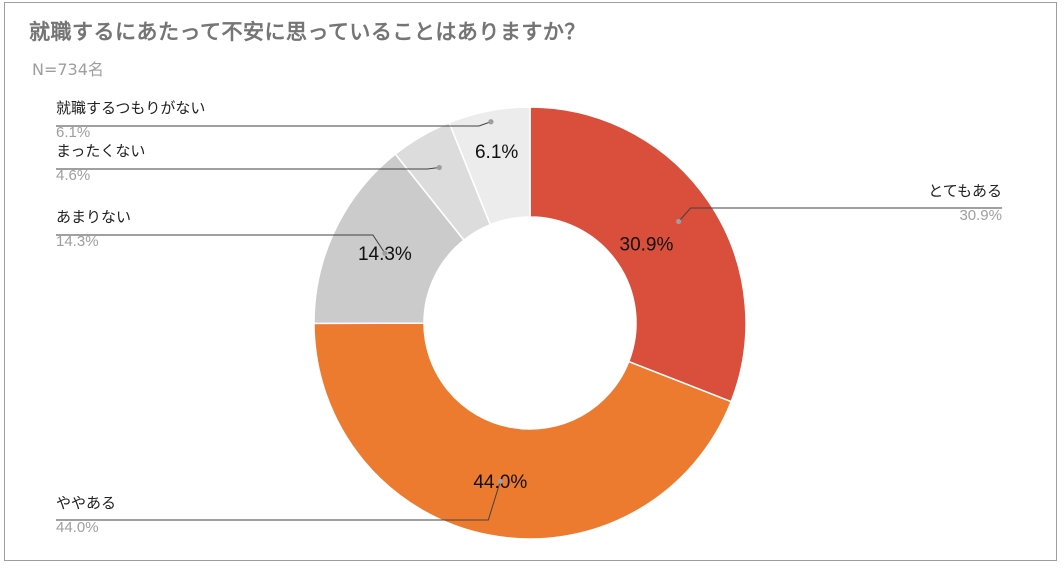  What do you see at coordinates (77, 241) in the screenshot?
I see `callout-percent-label: 14.3%` at bounding box center [77, 241].